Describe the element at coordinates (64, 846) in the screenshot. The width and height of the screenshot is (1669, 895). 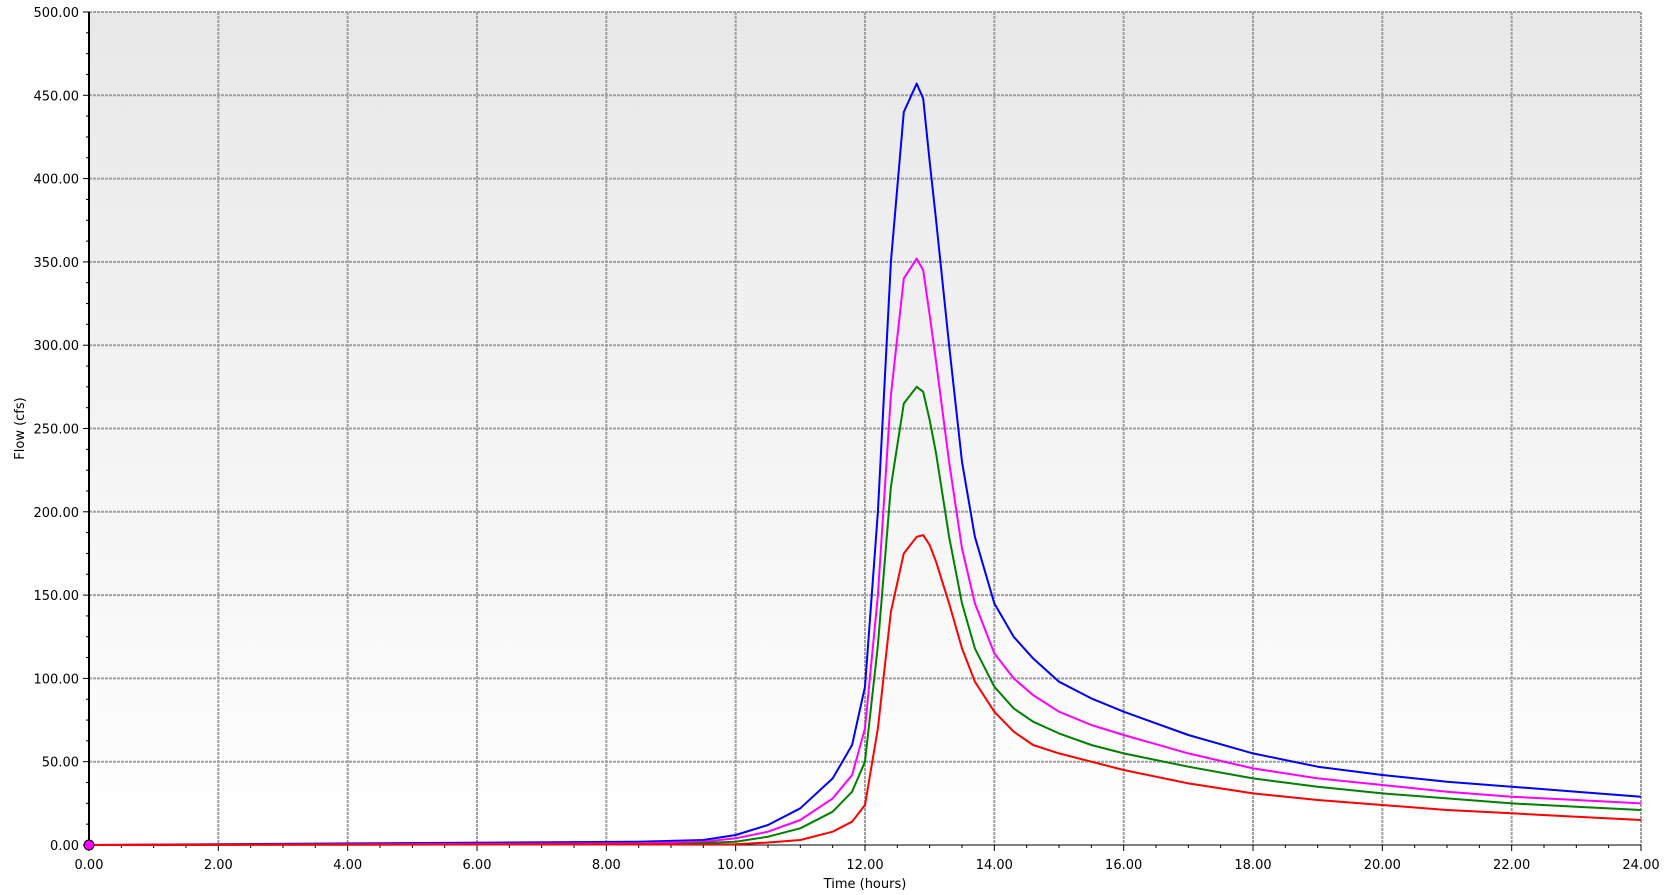
I see `y-tick-label: 0.00` at that location.